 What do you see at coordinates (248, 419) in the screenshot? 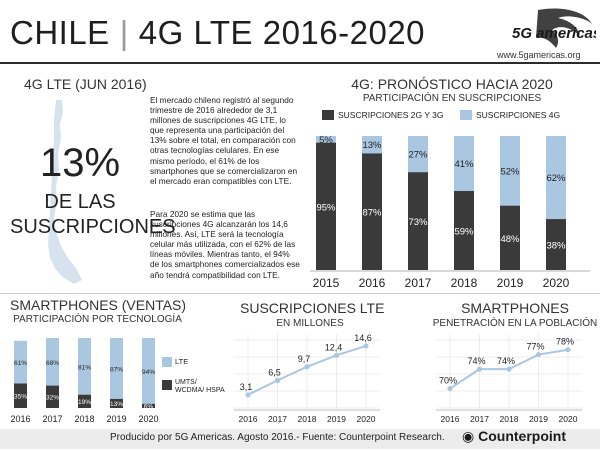
I see `lte-subs-tick: 2016` at bounding box center [248, 419].